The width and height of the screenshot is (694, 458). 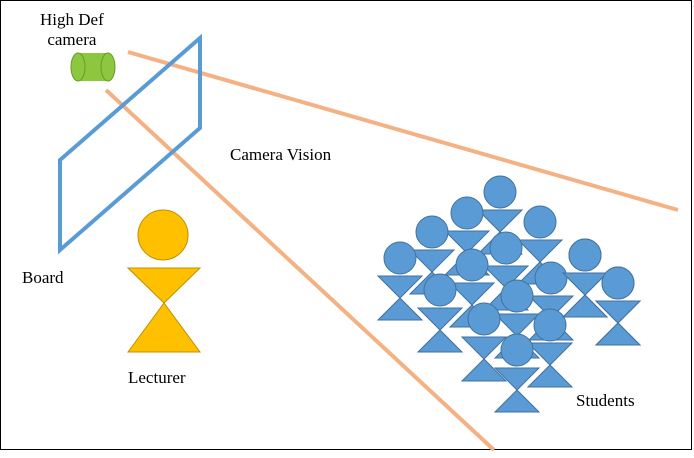 What do you see at coordinates (72, 19) in the screenshot?
I see `camera-label-line1: High Def` at bounding box center [72, 19].